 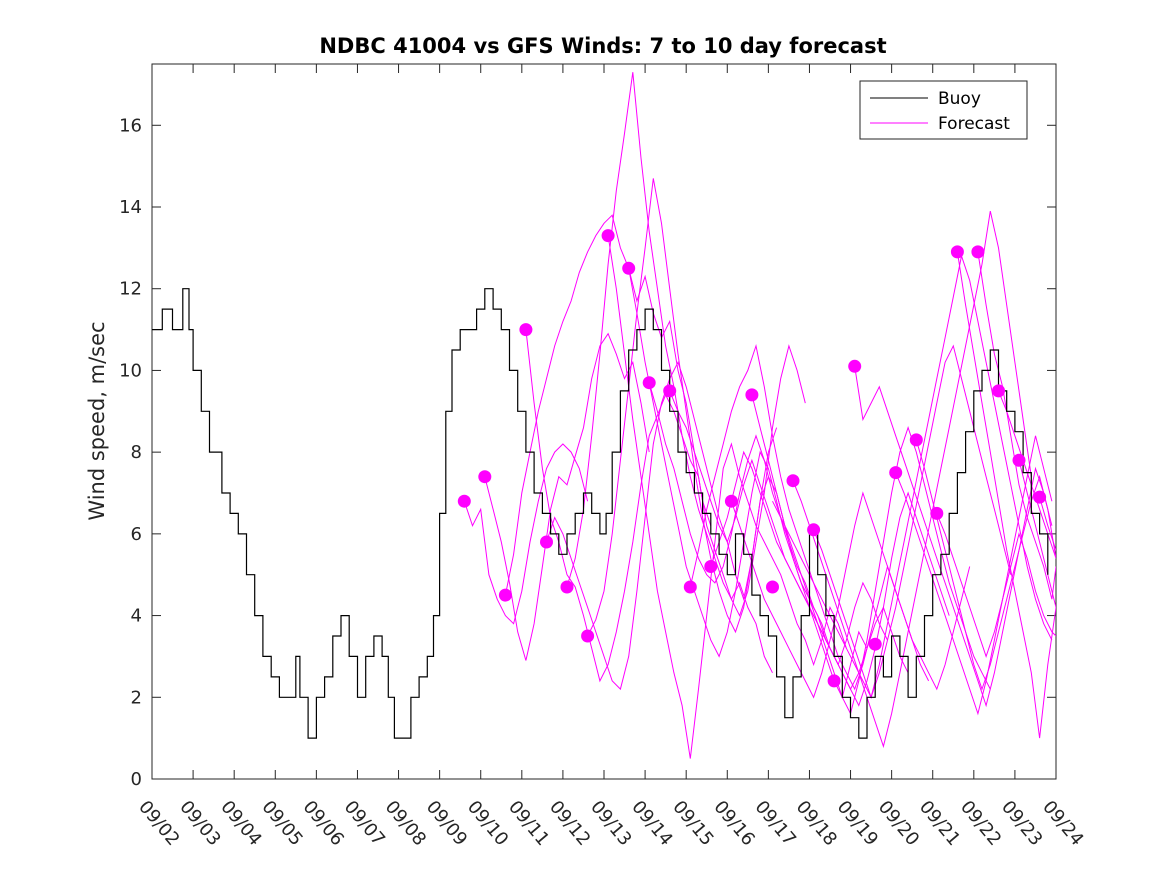 What do you see at coordinates (136, 697) in the screenshot?
I see `y-tick-label: 2` at bounding box center [136, 697].